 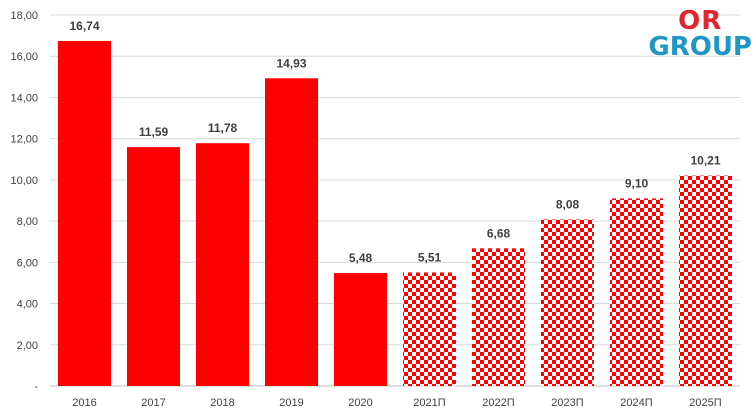 I want to click on data-label: 5,48, so click(x=361, y=258).